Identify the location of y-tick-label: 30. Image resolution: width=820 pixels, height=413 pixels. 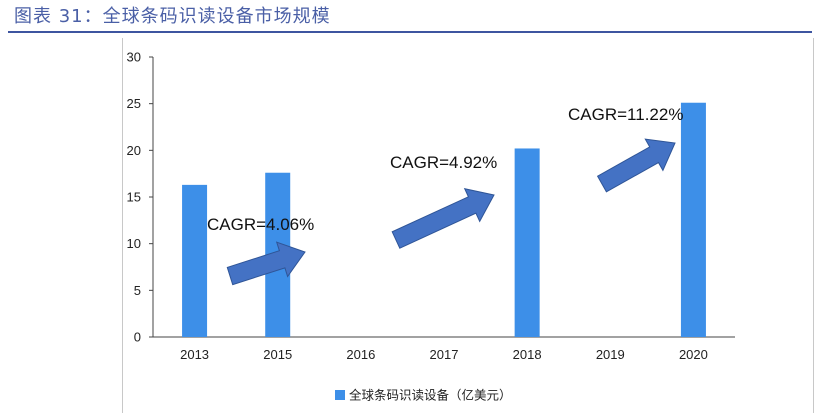
(134, 57).